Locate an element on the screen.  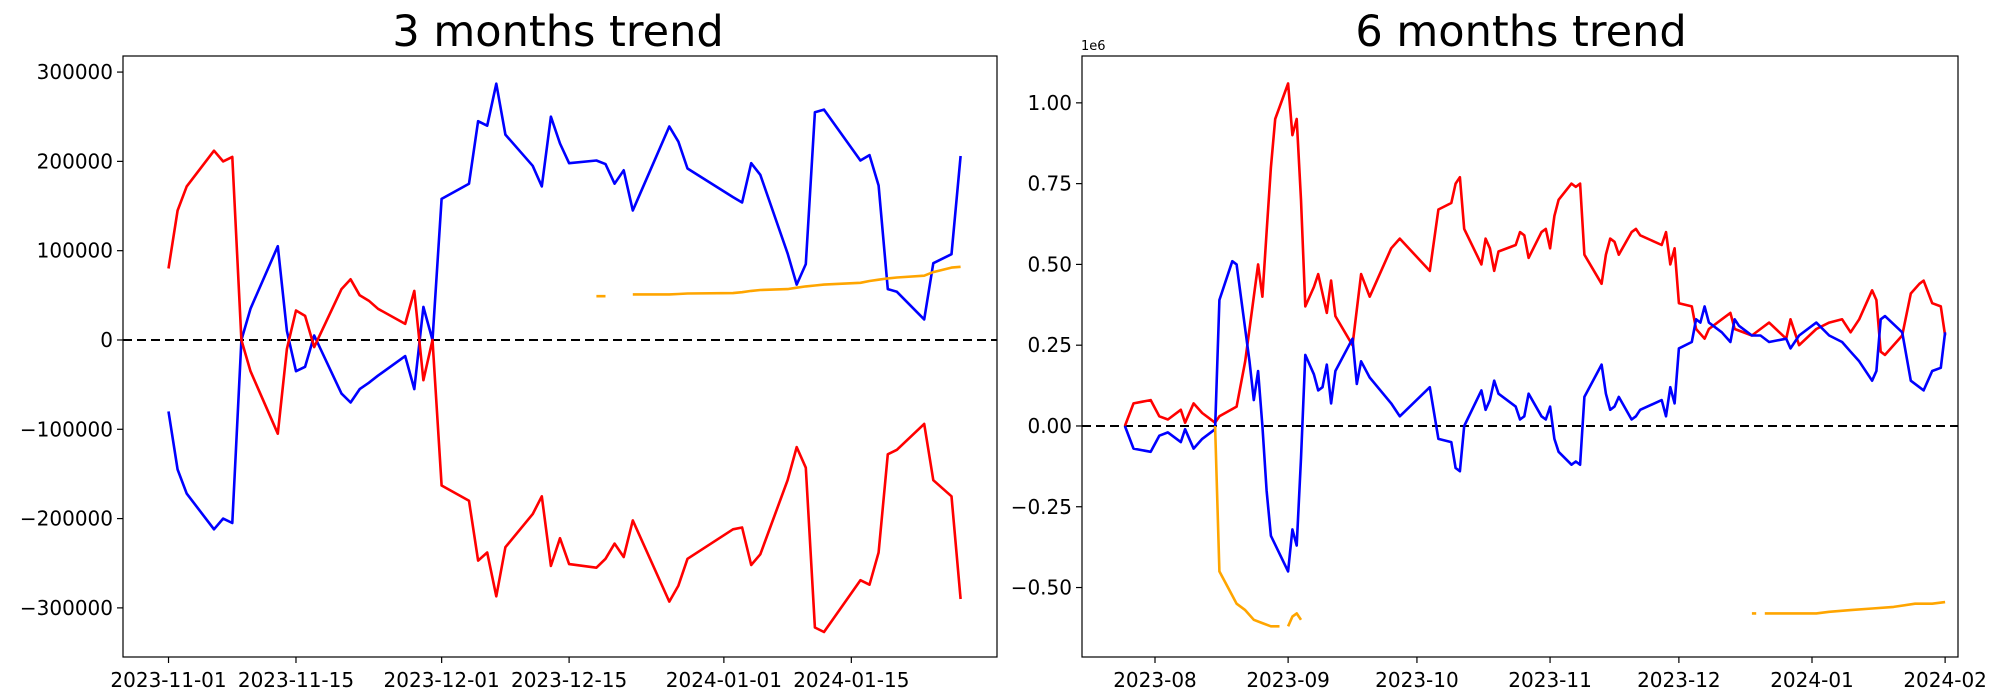
y-tick-label: 1.00 is located at coordinates (1049, 103).